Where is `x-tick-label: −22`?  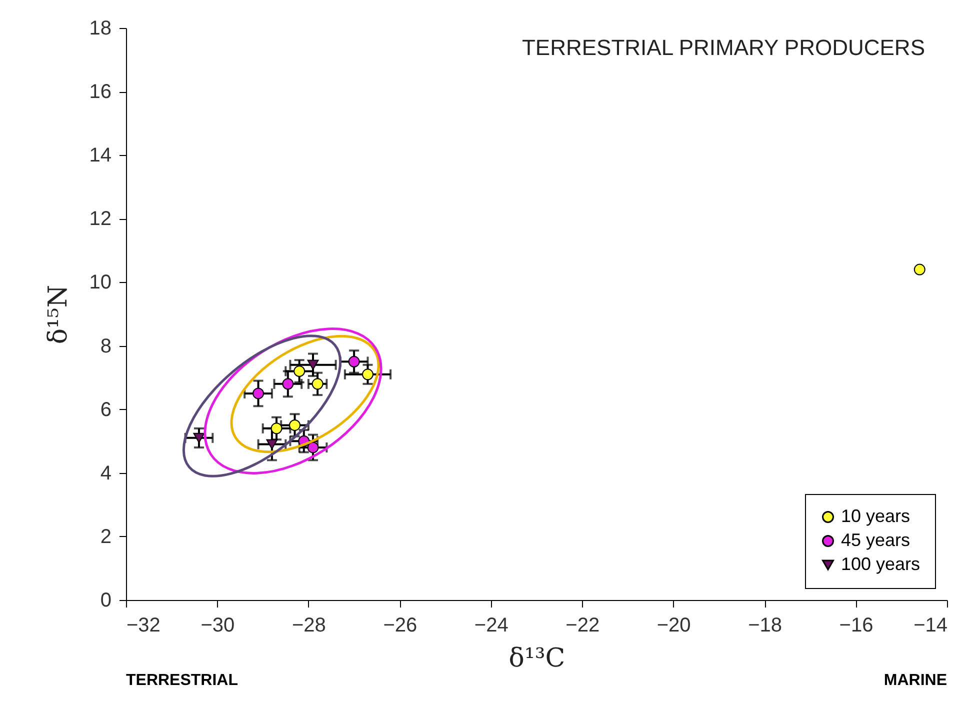
x-tick-label: −22 is located at coordinates (583, 625).